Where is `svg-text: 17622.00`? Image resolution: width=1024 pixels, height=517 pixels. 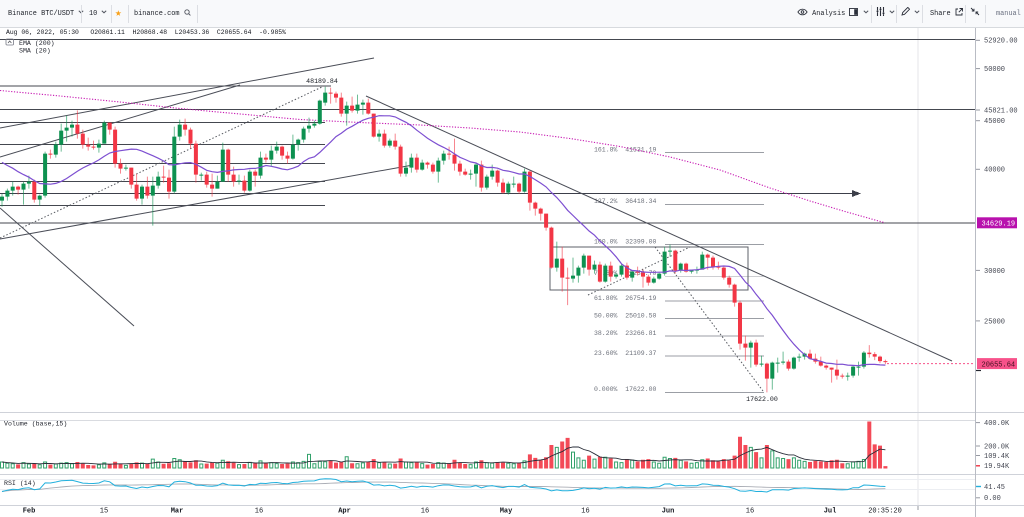
svg-text: 17622.00 is located at coordinates (762, 399).